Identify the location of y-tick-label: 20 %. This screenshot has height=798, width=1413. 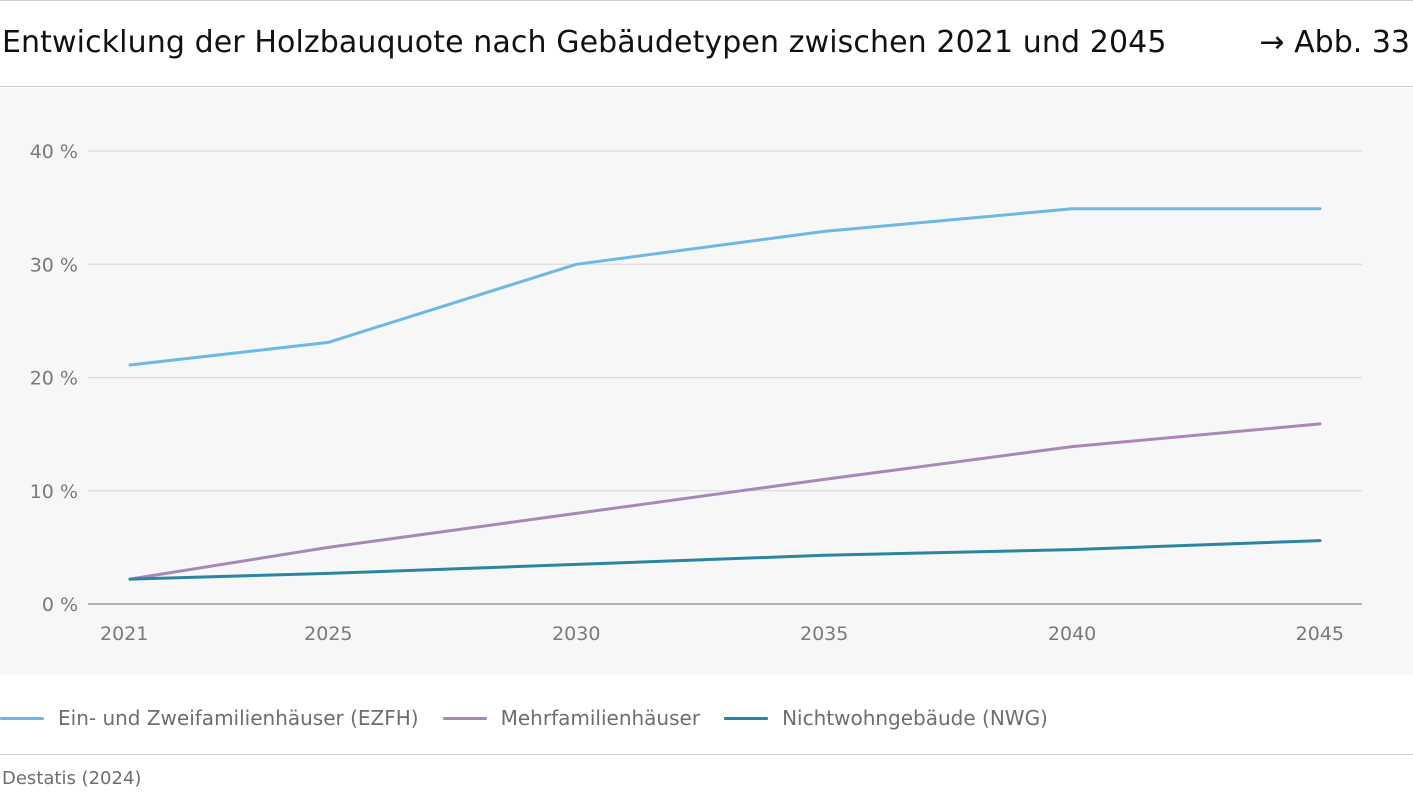
(54, 379).